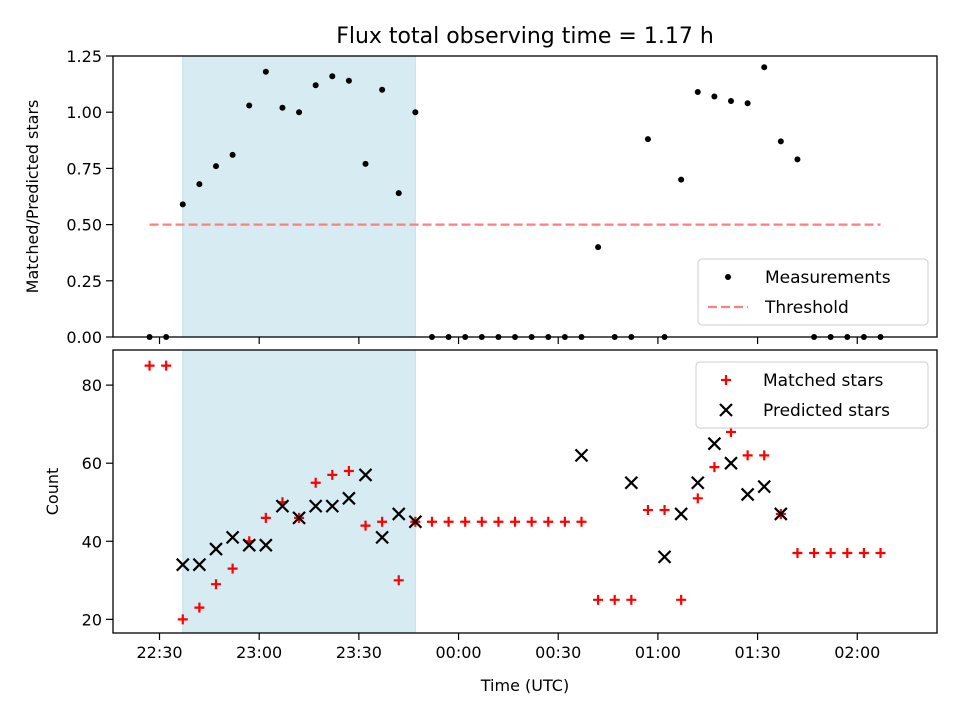 The height and width of the screenshot is (720, 960). What do you see at coordinates (159, 652) in the screenshot?
I see `x-tick-label: 22:30` at bounding box center [159, 652].